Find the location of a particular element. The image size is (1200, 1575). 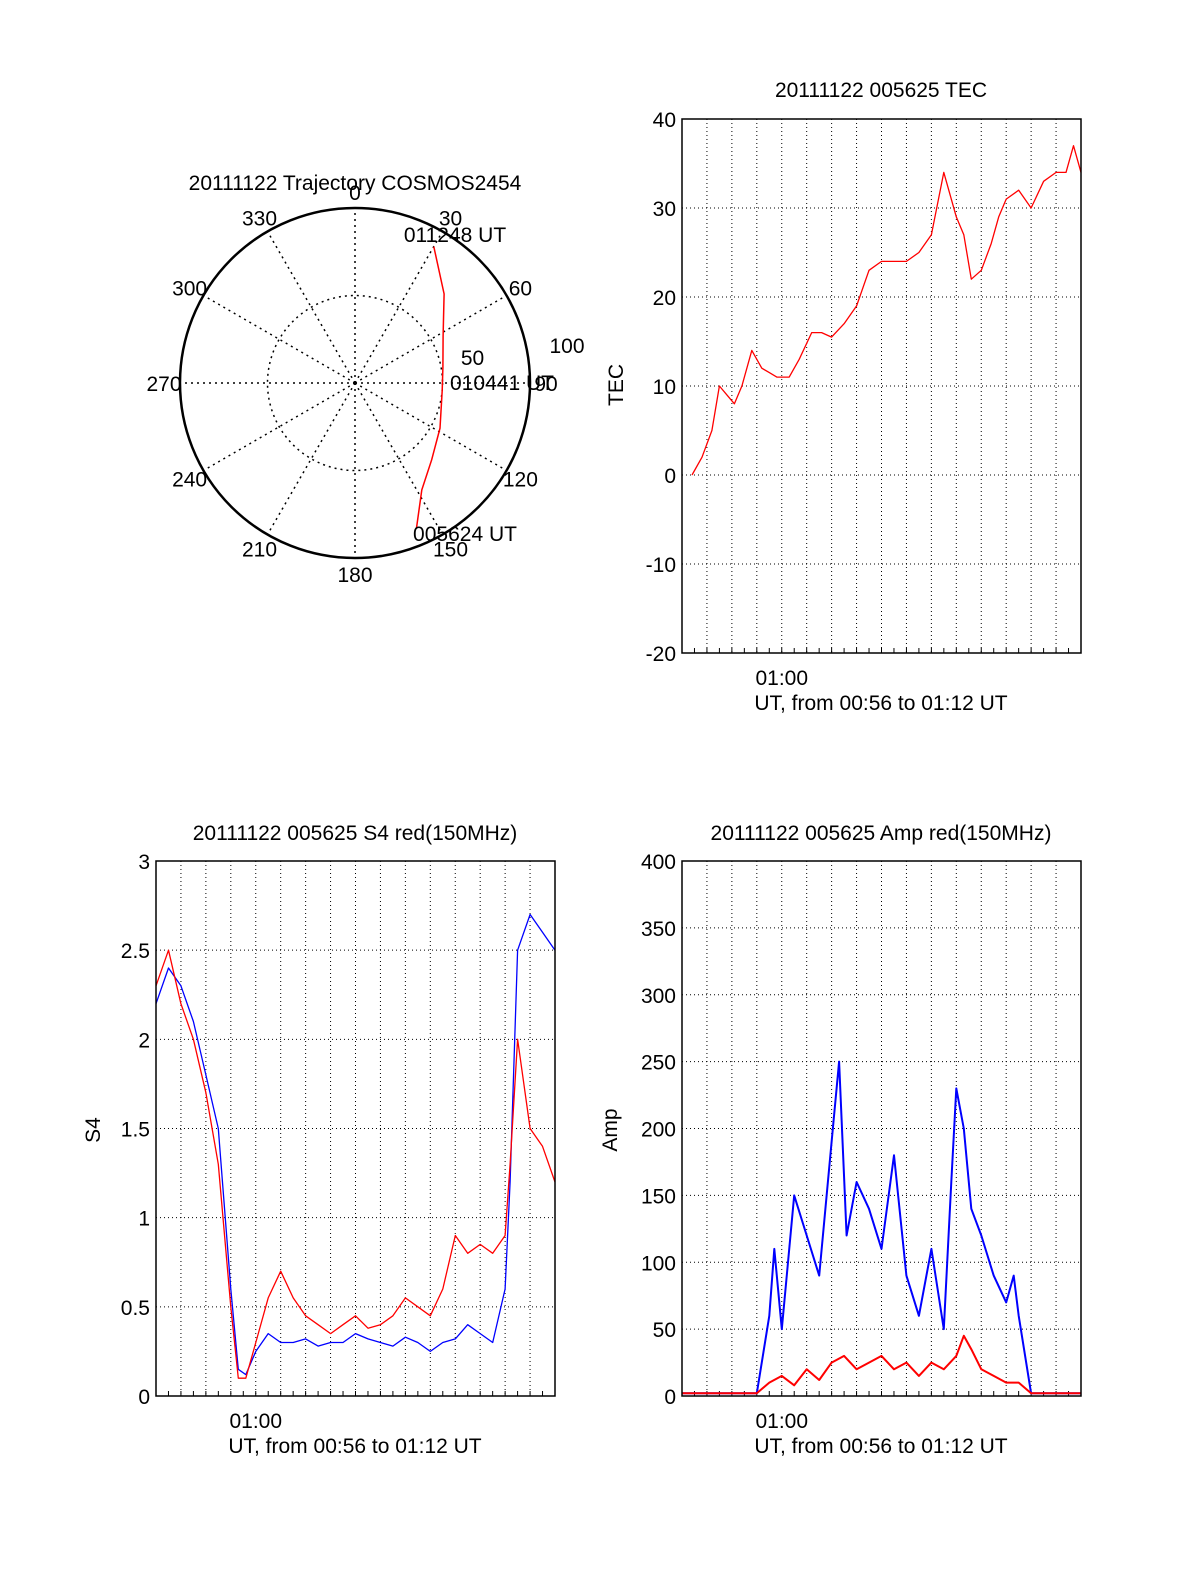

amp-title: 20111122 005625 Amp red(150MHz) is located at coordinates (881, 833).